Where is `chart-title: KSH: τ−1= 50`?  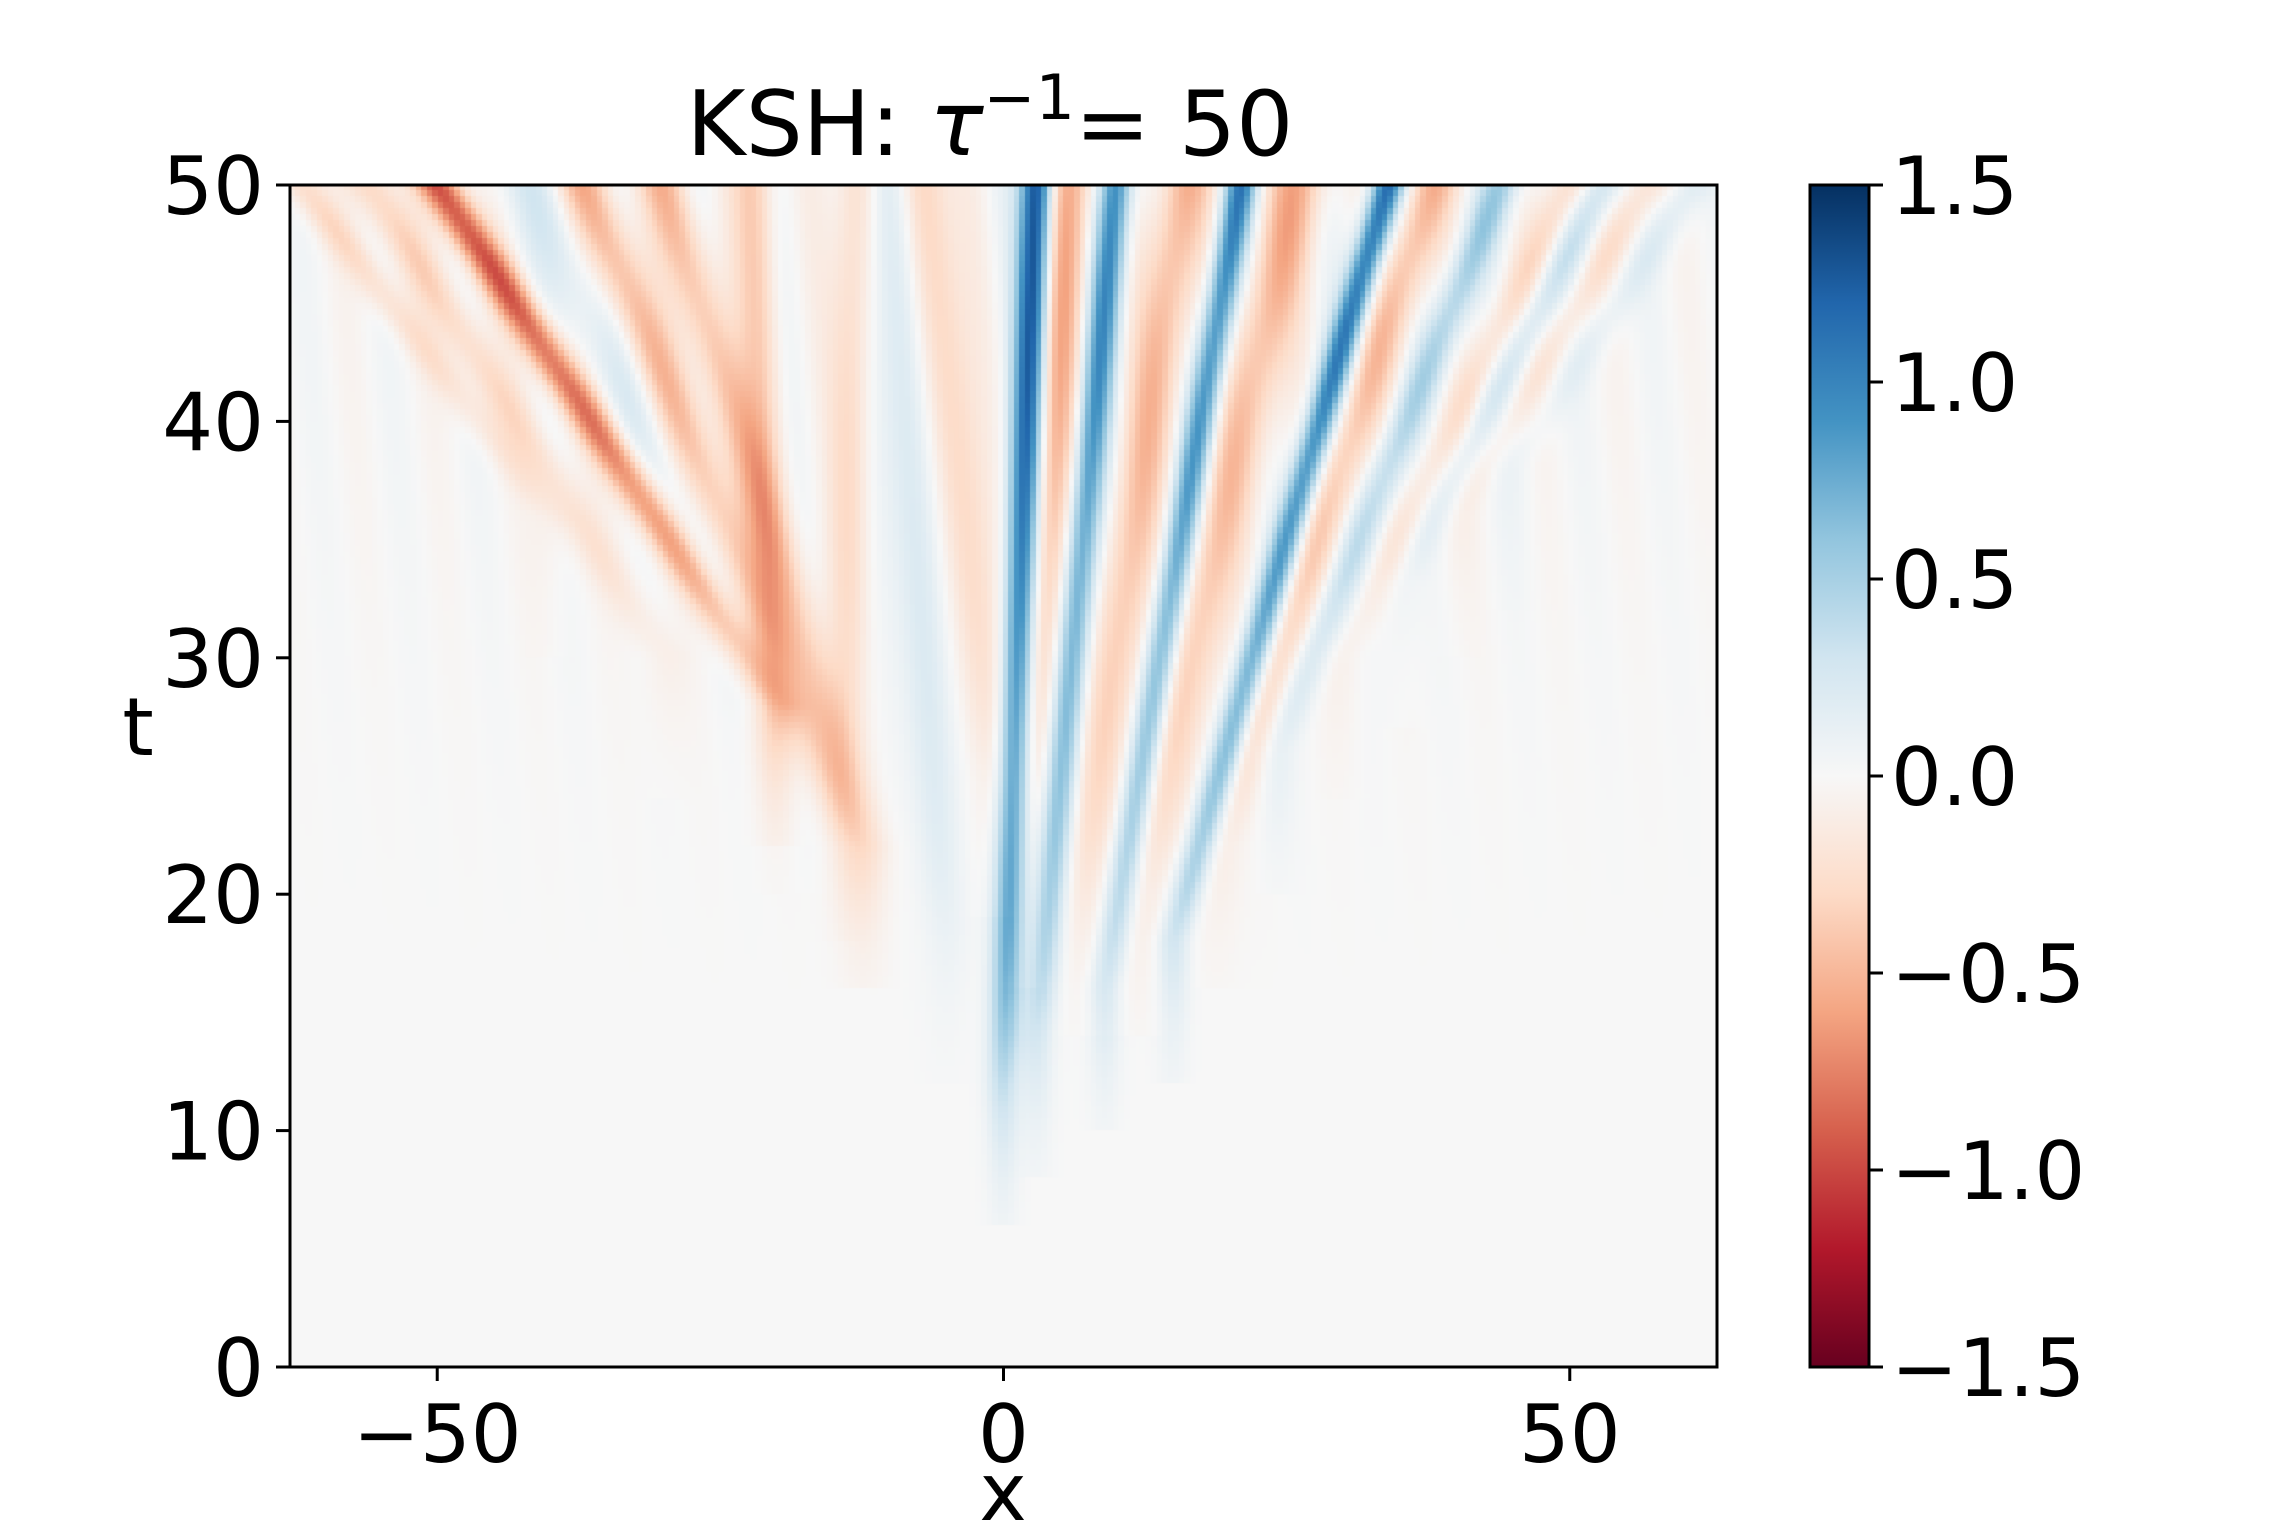 chart-title: KSH: τ−1= 50 is located at coordinates (990, 119).